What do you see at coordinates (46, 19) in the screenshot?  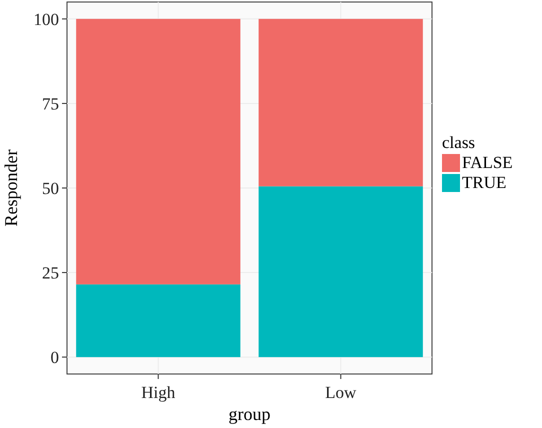 I see `y-tick-label: 100` at bounding box center [46, 19].